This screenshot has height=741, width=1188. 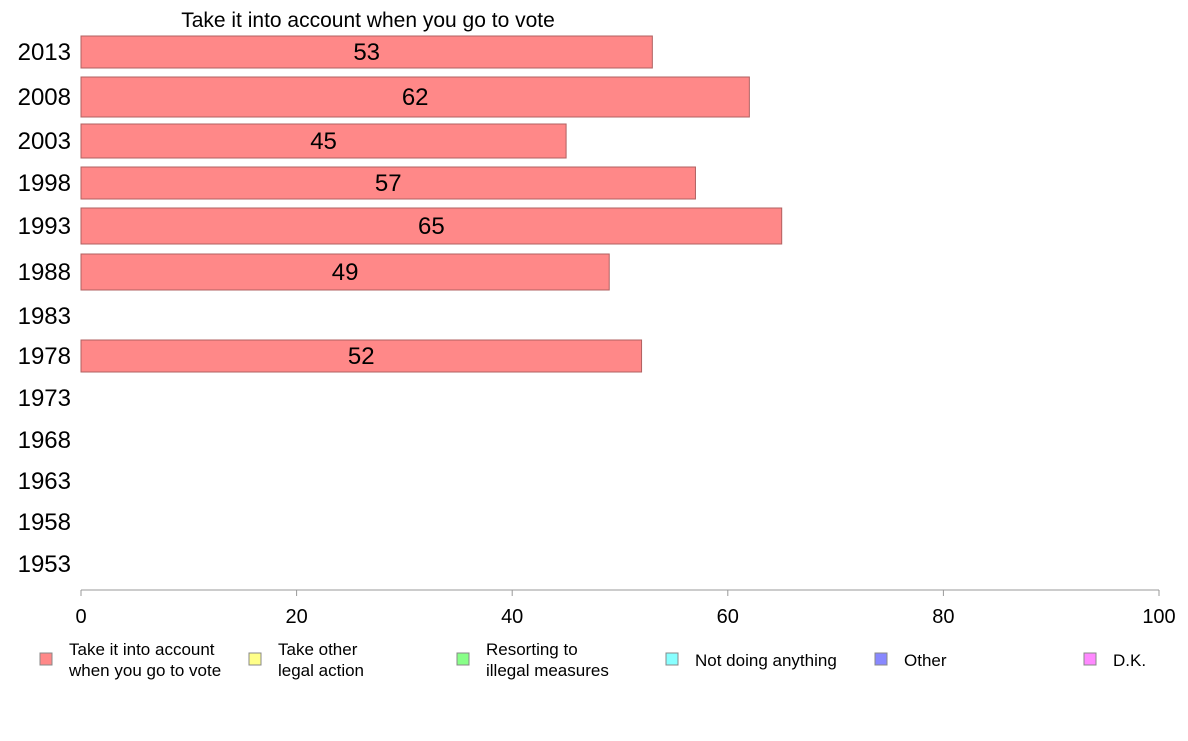 I want to click on bar-1993, so click(x=431, y=226).